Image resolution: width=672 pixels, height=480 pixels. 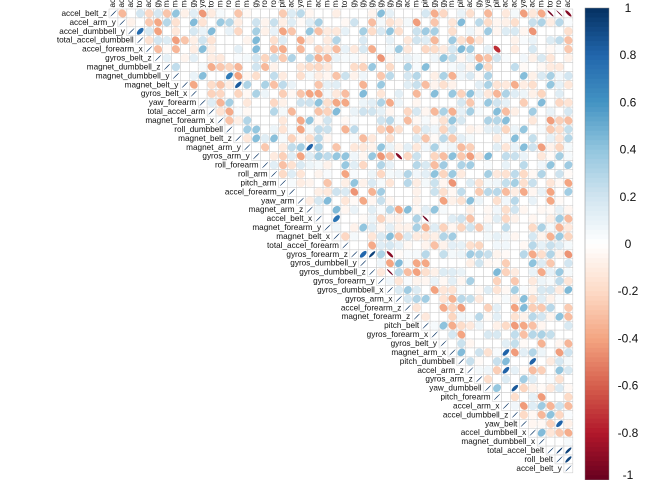 What do you see at coordinates (130, 4) in the screenshot?
I see `column-label: accel_dumbbell_y` at bounding box center [130, 4].